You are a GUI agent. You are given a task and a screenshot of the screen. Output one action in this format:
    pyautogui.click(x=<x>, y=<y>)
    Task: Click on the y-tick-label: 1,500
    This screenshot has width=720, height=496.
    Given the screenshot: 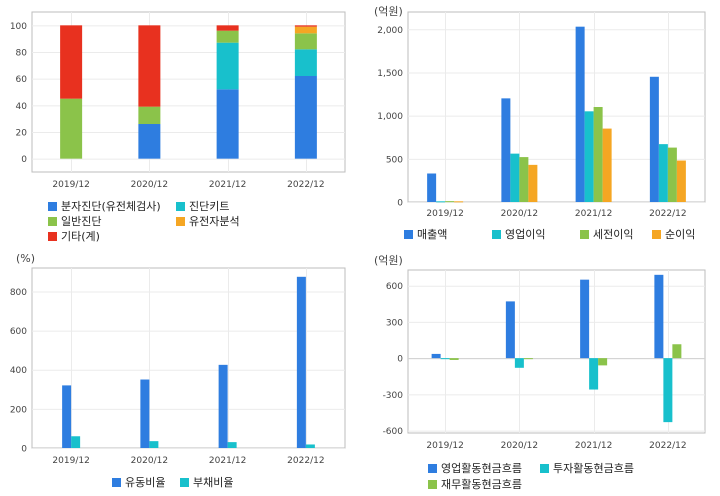 What is the action you would take?
    pyautogui.click(x=390, y=74)
    